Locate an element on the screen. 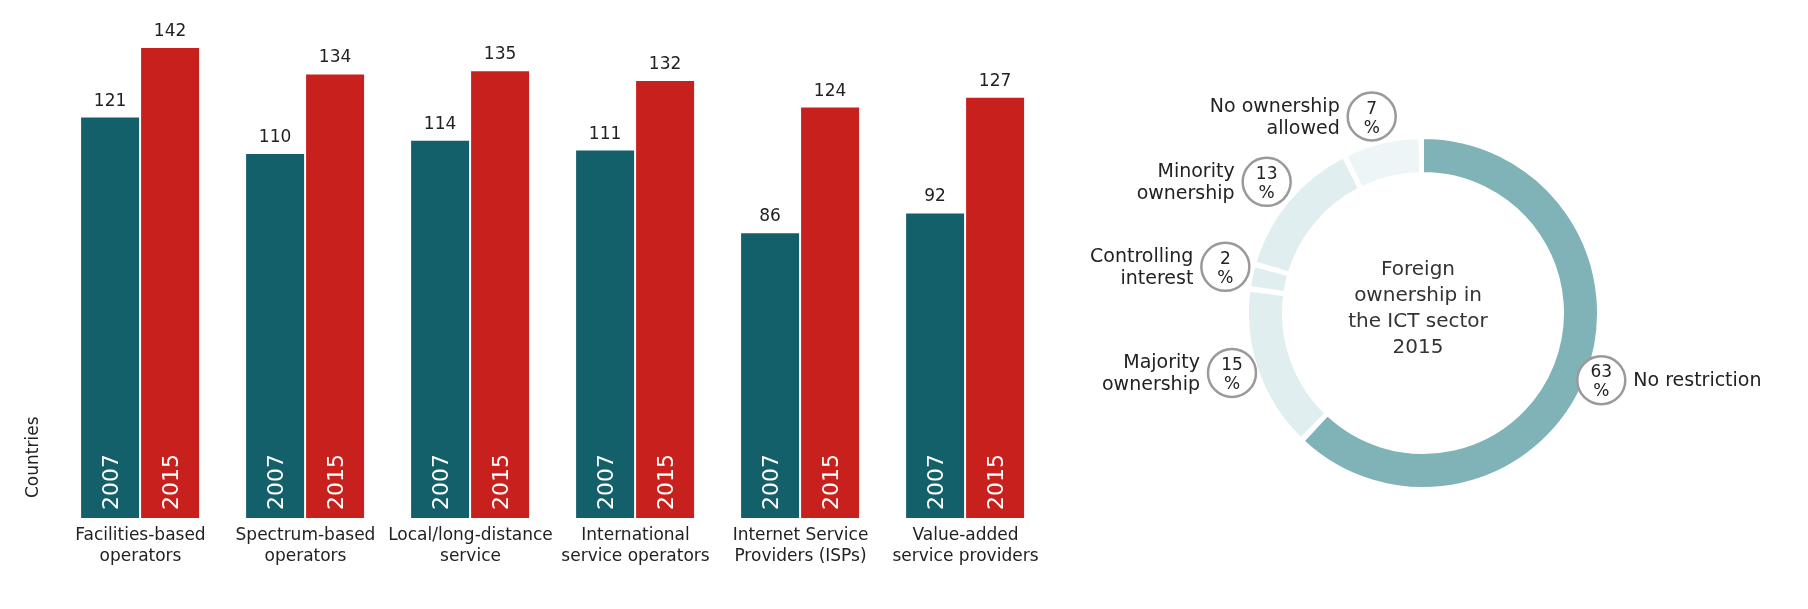 This screenshot has width=1808, height=609. data-label: 132 is located at coordinates (665, 63).